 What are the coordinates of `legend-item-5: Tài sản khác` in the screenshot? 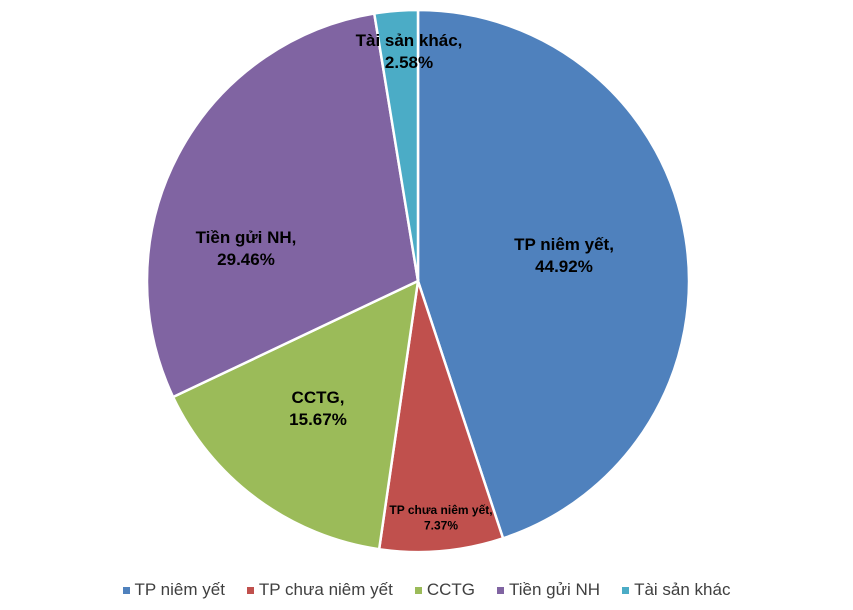 It's located at (676, 590).